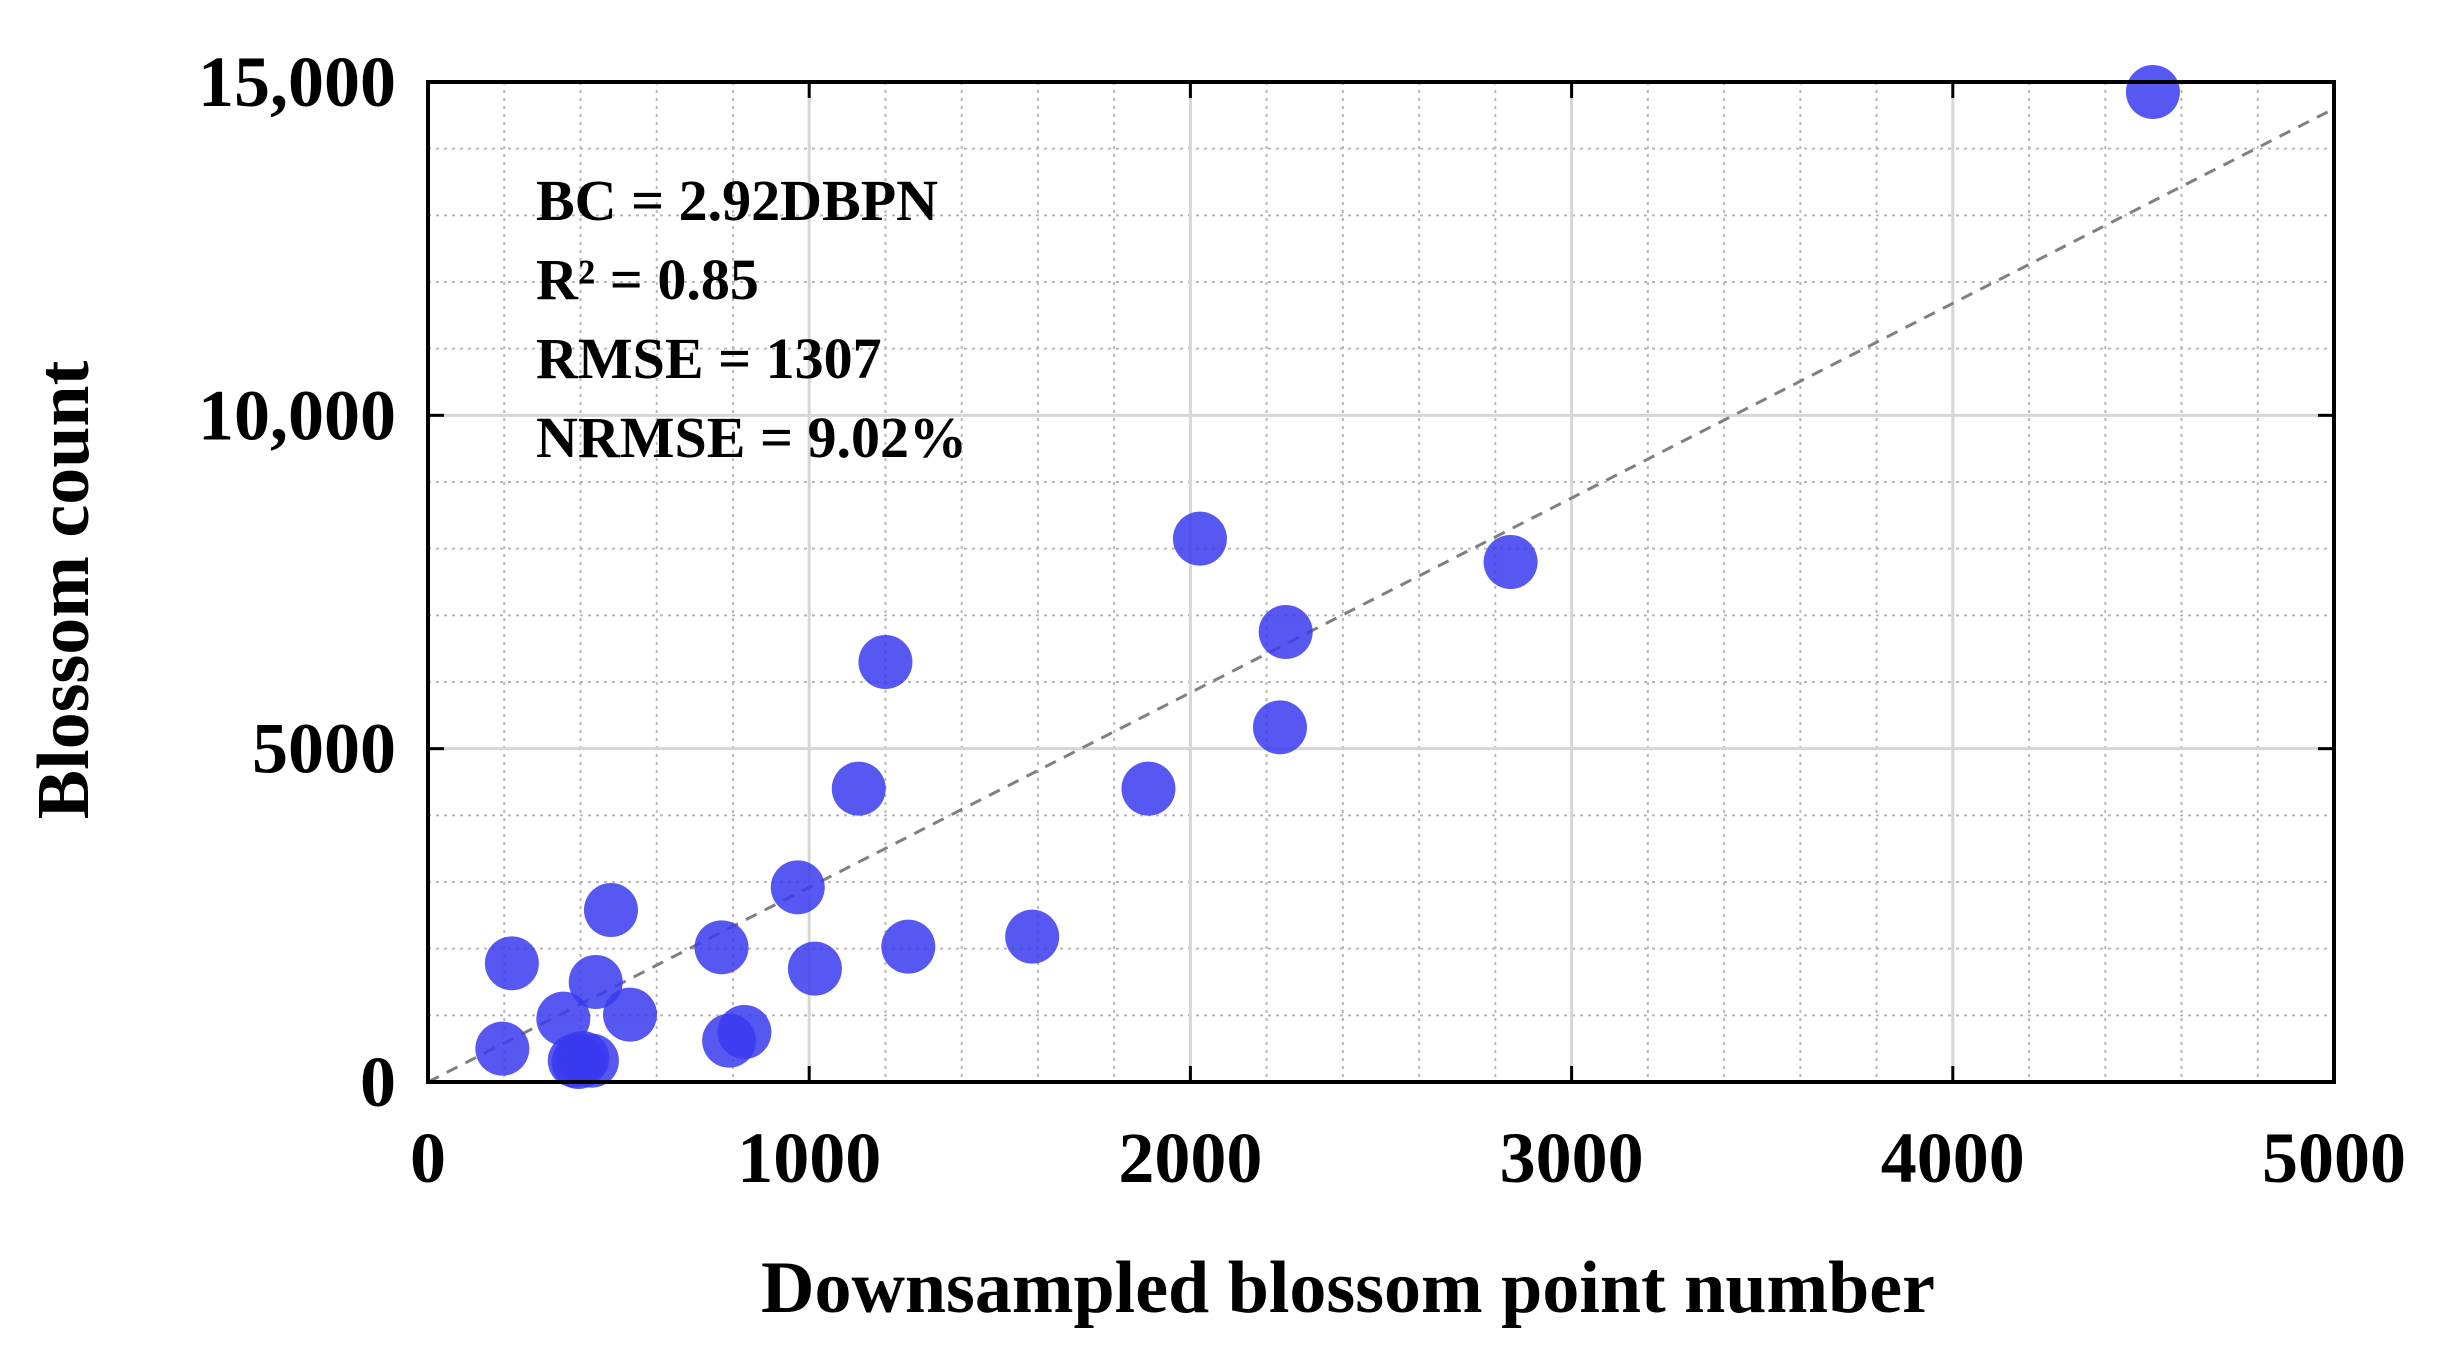 The image size is (2452, 1348). I want to click on x-tick-label: 2000, so click(1190, 1158).